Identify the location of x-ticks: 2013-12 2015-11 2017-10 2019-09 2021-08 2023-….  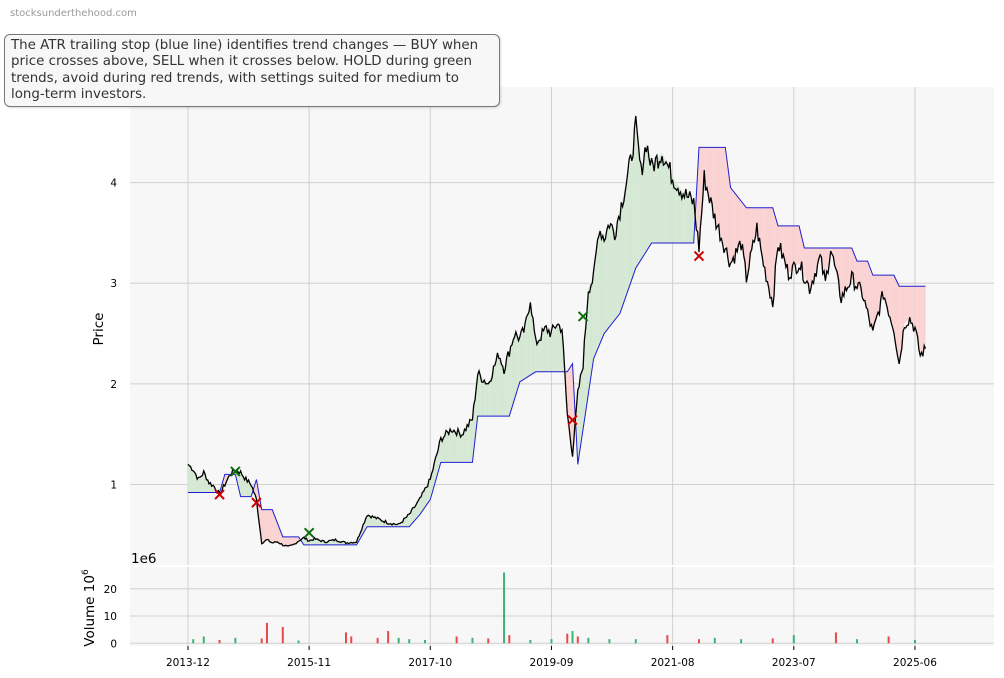
(551, 657).